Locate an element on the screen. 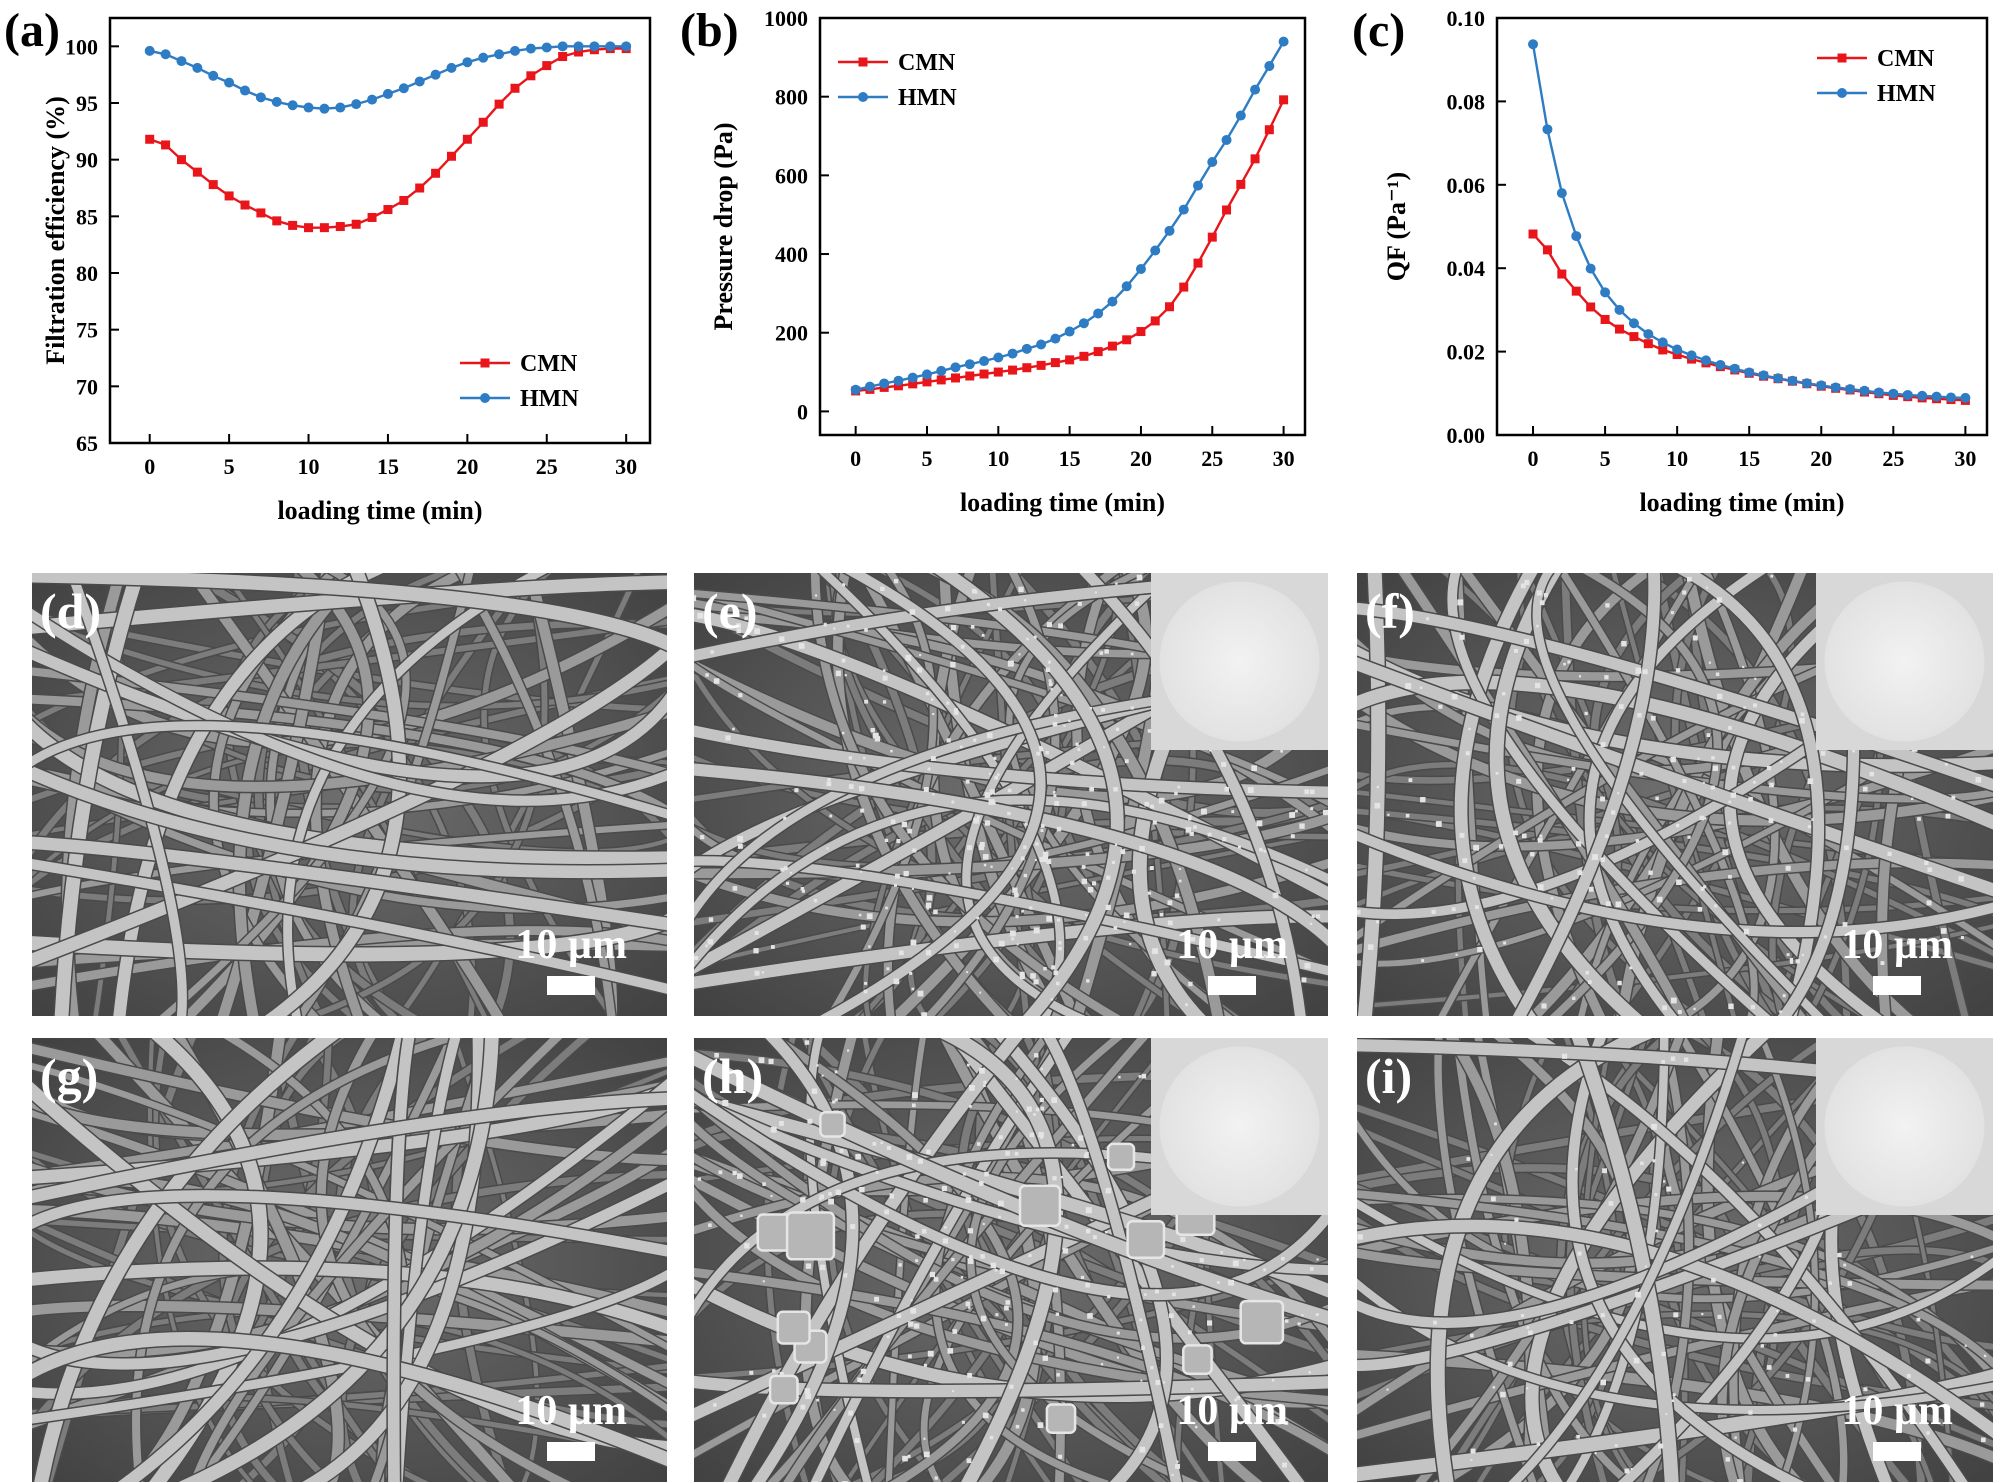 The image size is (2000, 1483). scale-bar is located at coordinates (571, 1451).